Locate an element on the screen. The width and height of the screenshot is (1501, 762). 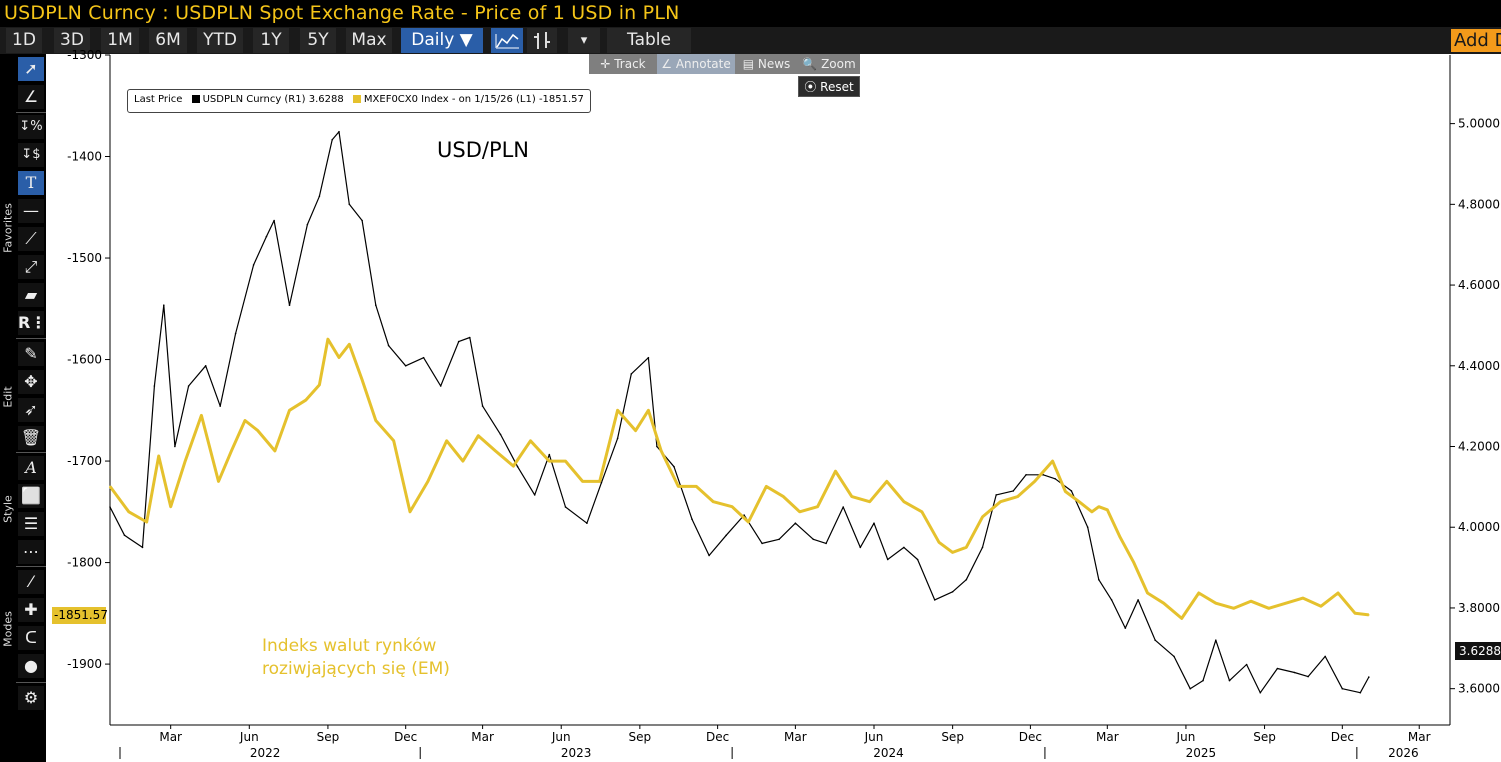
text-tool-icon: T is located at coordinates (31, 183).